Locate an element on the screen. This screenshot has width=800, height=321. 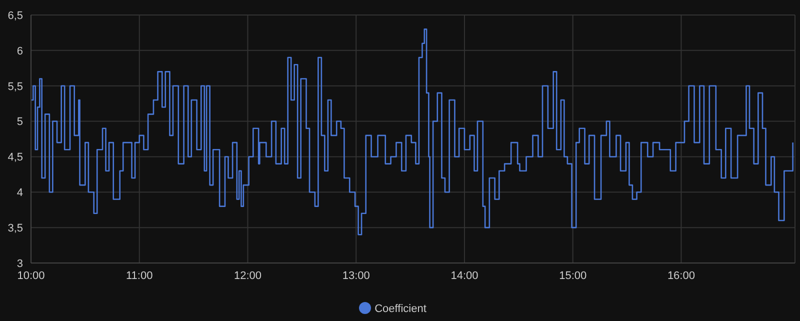
y-tick-label: 4,5 is located at coordinates (15, 158).